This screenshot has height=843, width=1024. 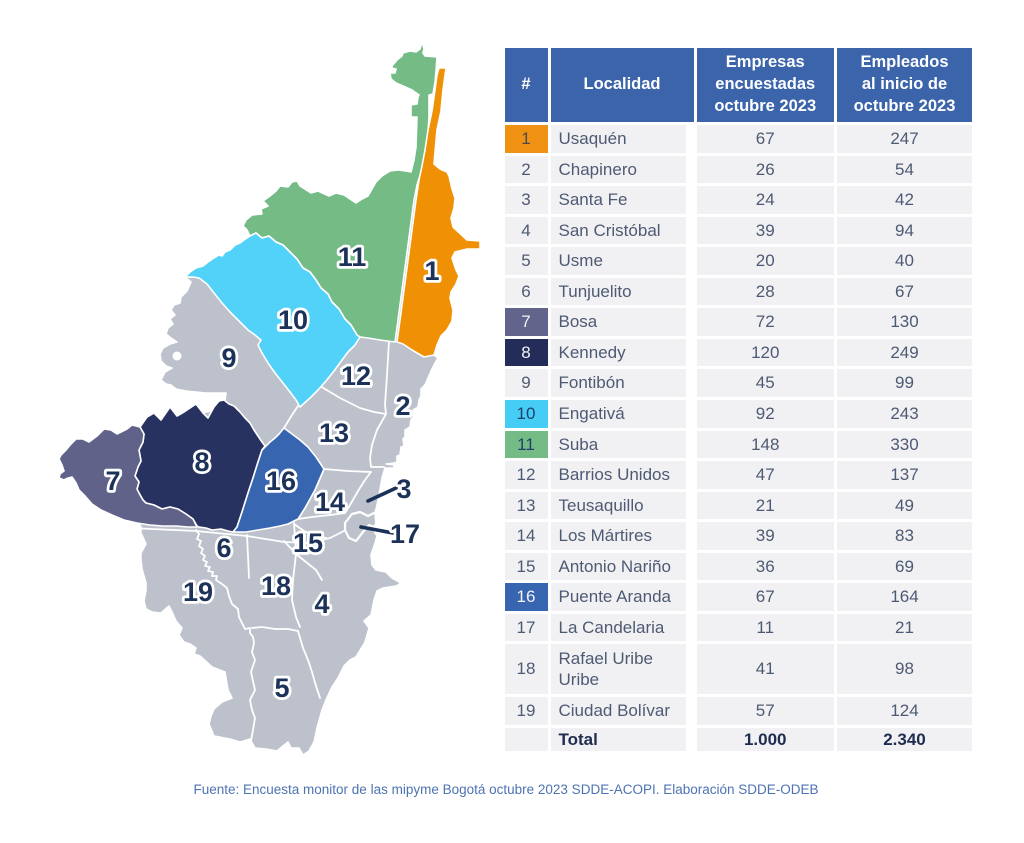 I want to click on svg-text: 2, so click(x=402, y=406).